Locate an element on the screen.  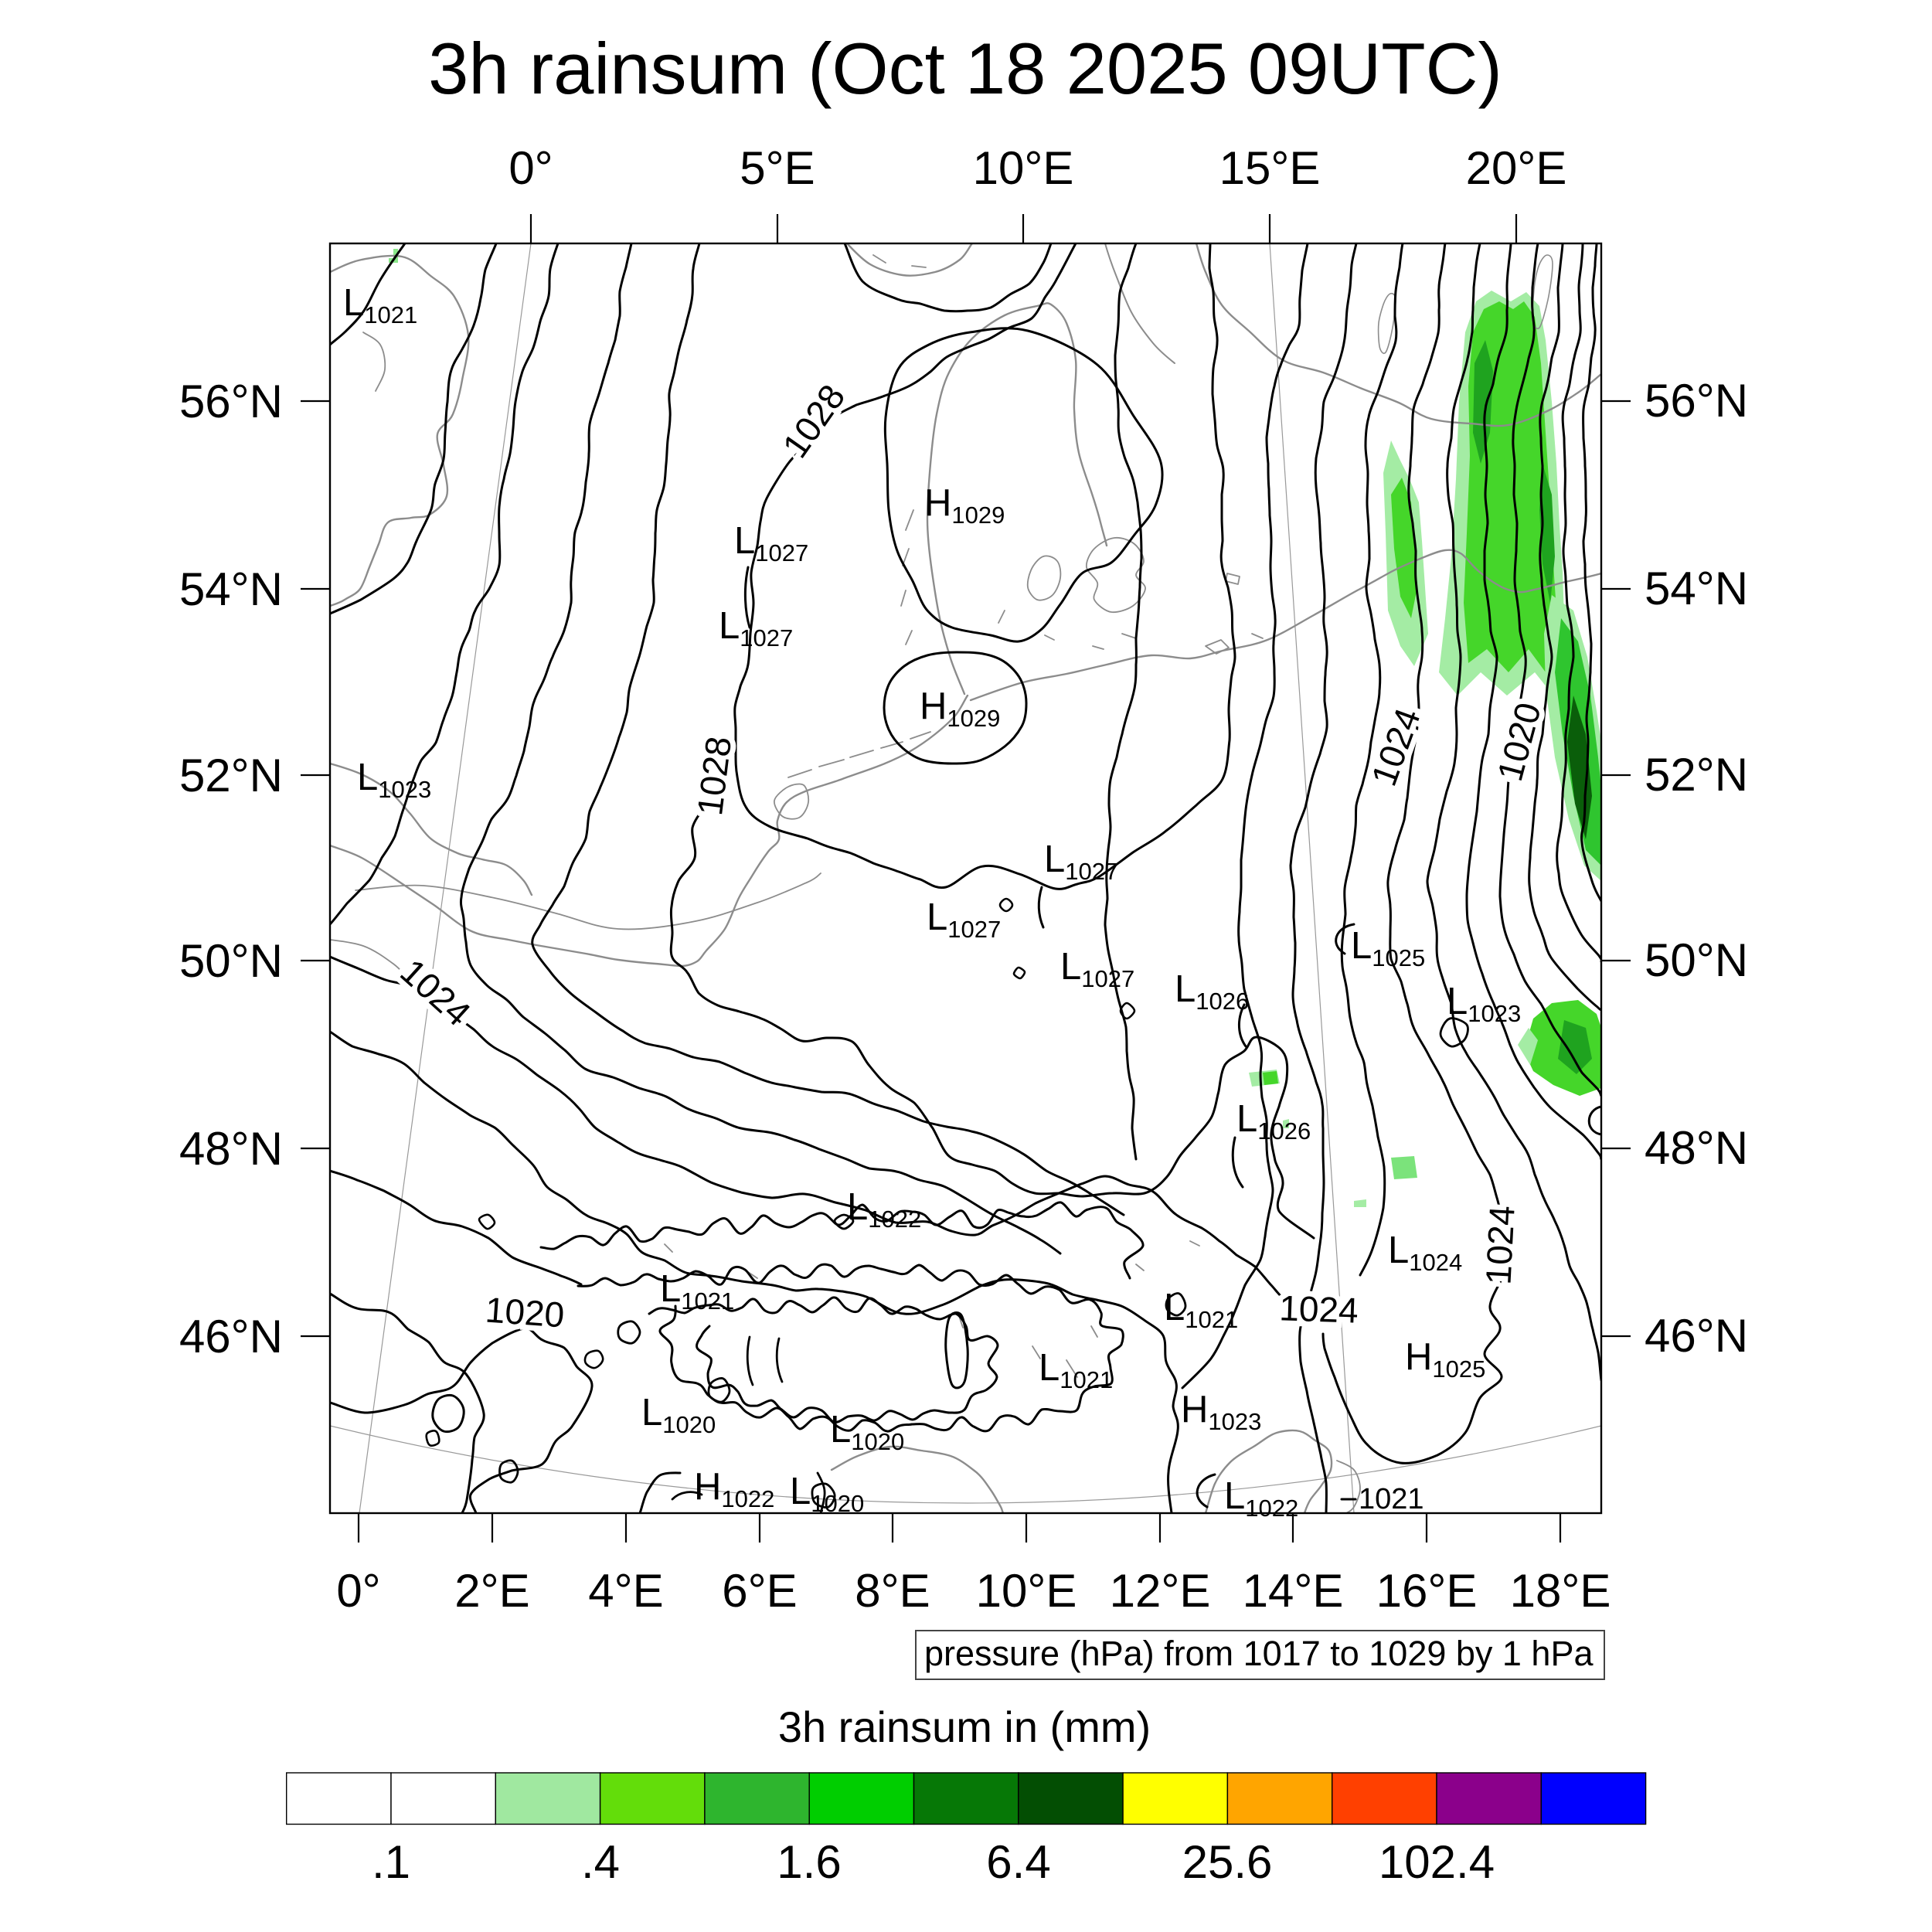
svg-text: 1020 is located at coordinates (525, 1312).